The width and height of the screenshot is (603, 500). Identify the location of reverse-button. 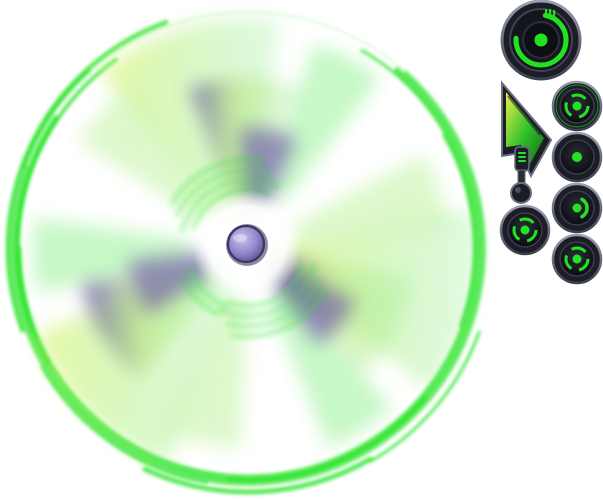
(525, 230).